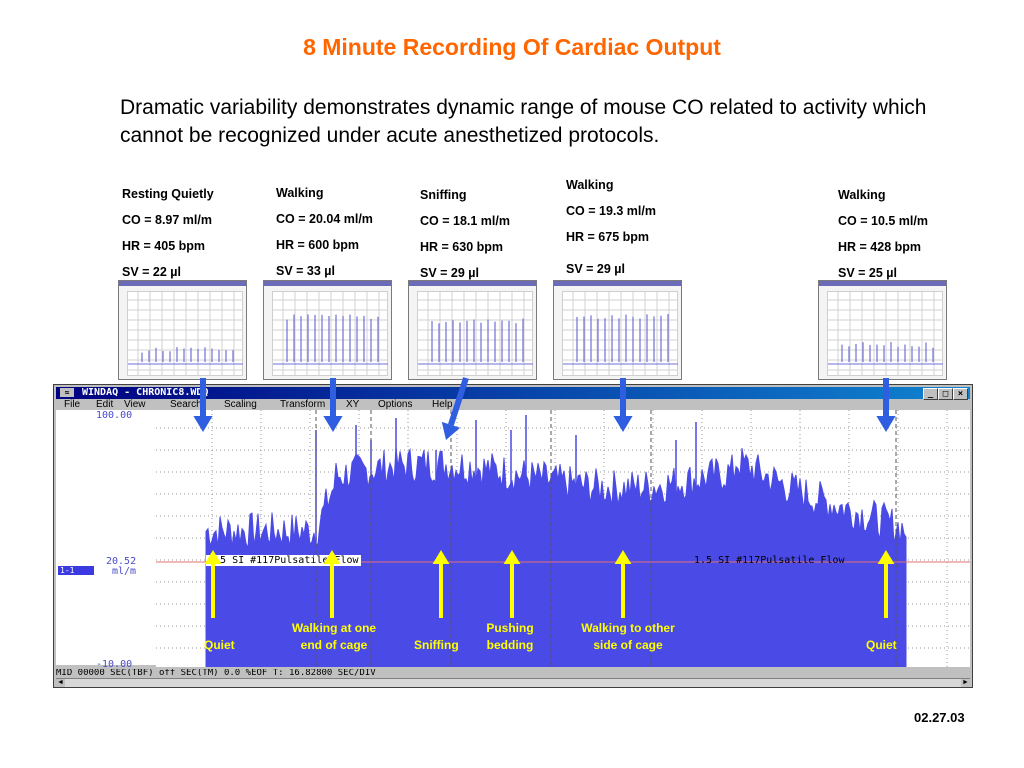 This screenshot has width=1024, height=768. Describe the element at coordinates (72, 404) in the screenshot. I see `menu-file: File` at that location.